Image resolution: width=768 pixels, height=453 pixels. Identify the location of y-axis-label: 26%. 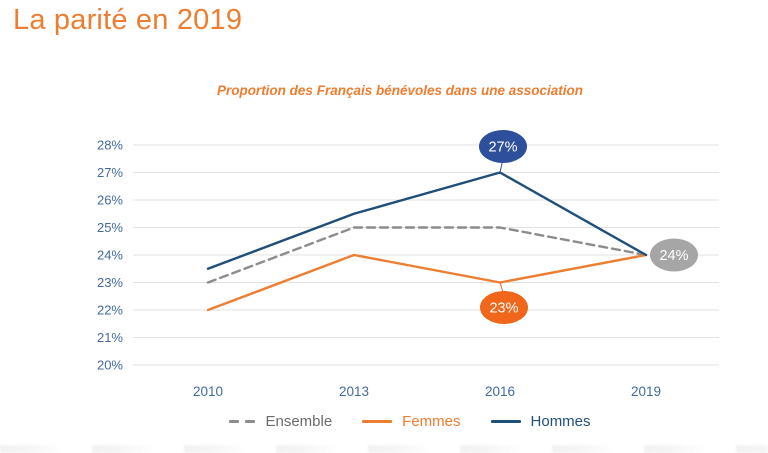
(110, 200).